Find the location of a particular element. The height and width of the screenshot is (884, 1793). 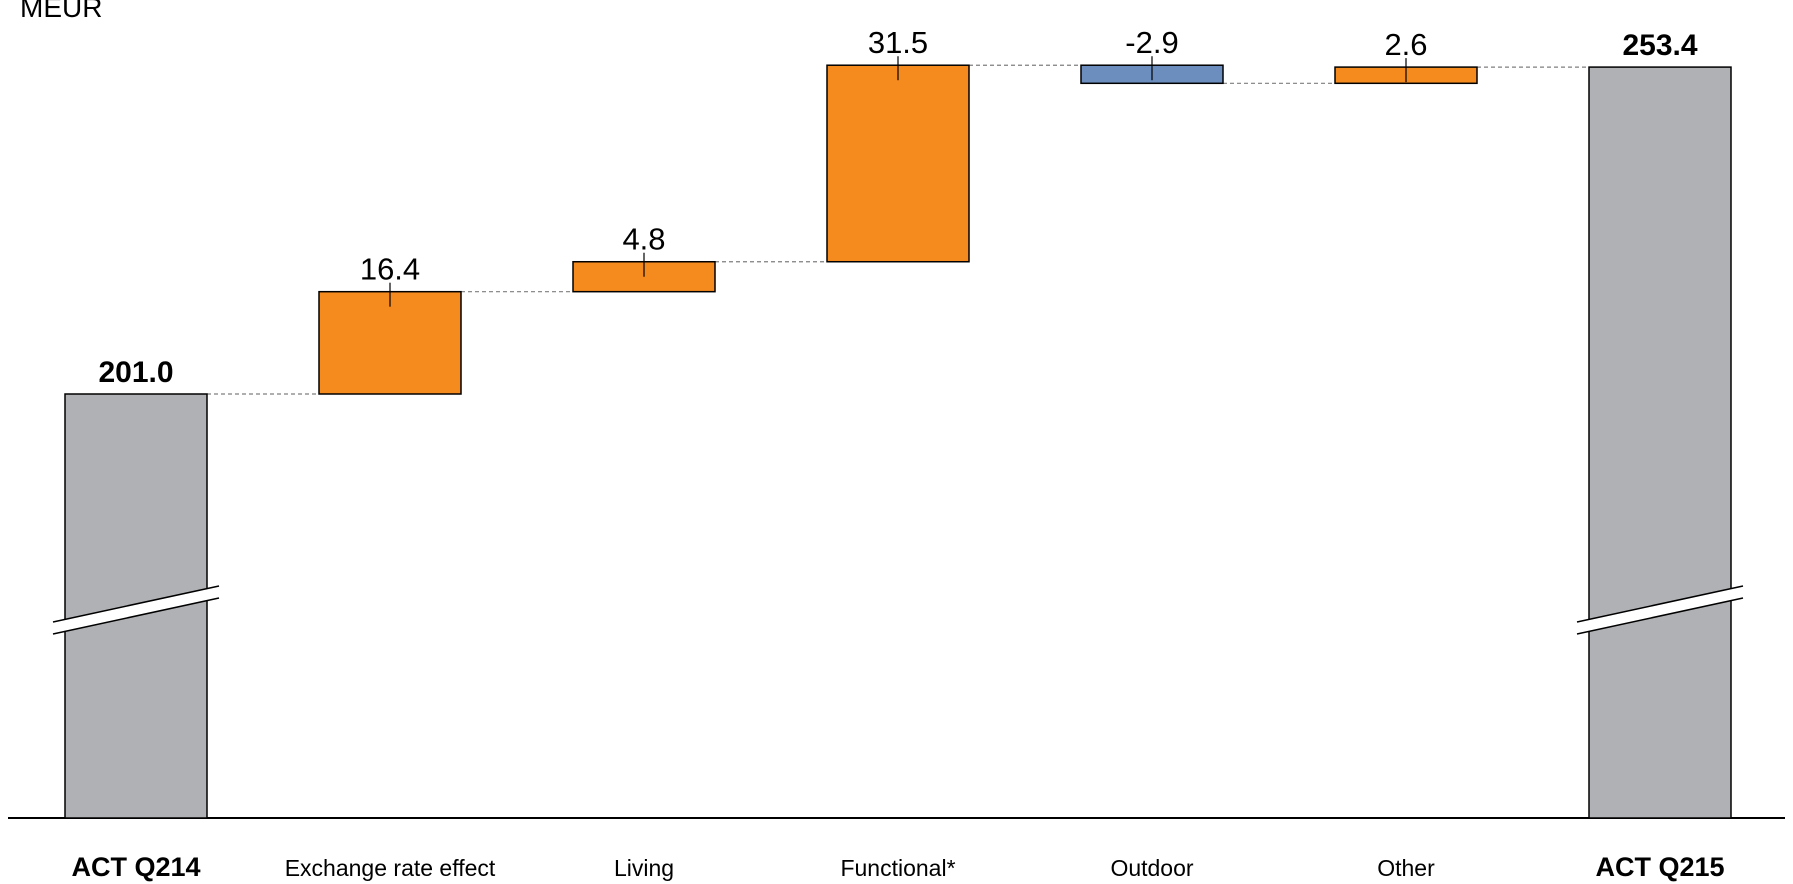

value-label: -2.9 is located at coordinates (1151, 42).